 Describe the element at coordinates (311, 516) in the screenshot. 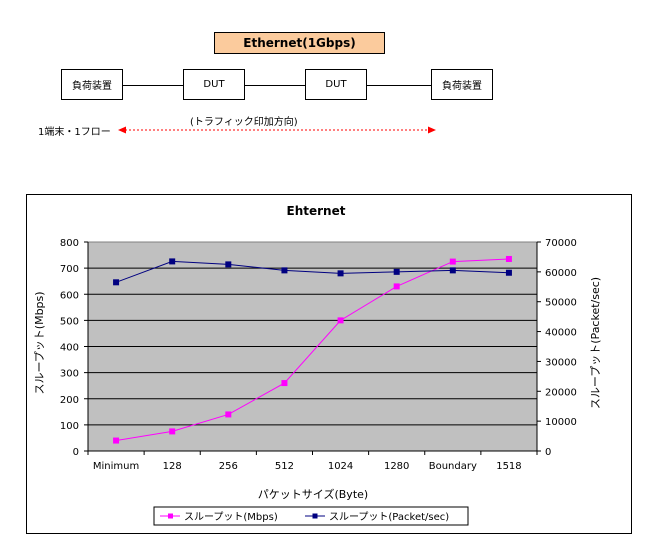

I see `legend: スループット(Mbps) スループット(Packet/sec)` at that location.